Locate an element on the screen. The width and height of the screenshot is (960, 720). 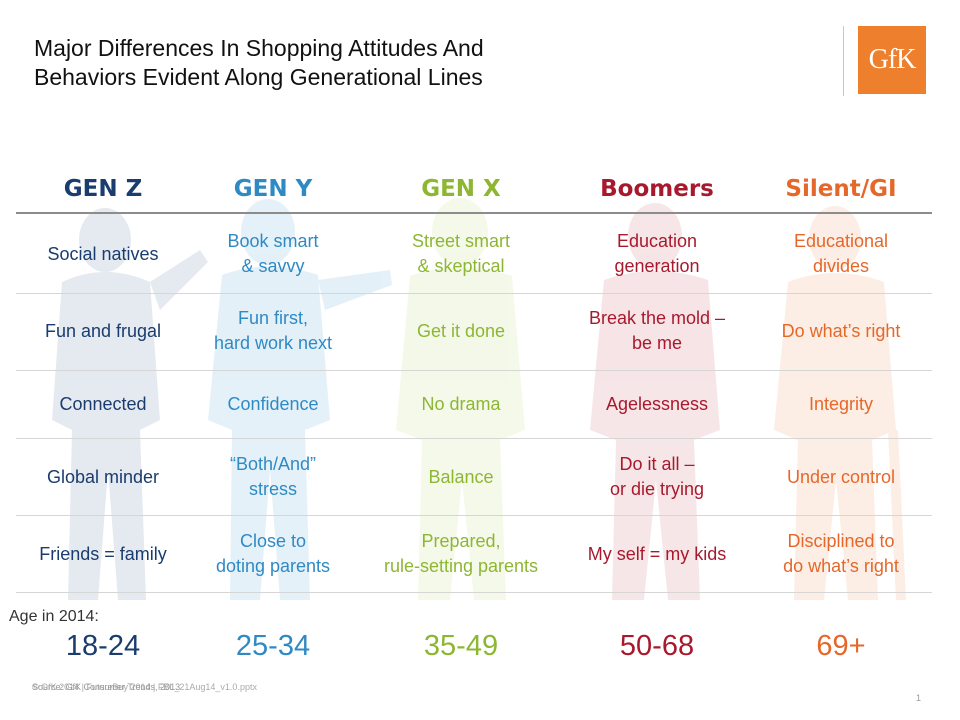
trait-cell: Under control is located at coordinates (841, 476).